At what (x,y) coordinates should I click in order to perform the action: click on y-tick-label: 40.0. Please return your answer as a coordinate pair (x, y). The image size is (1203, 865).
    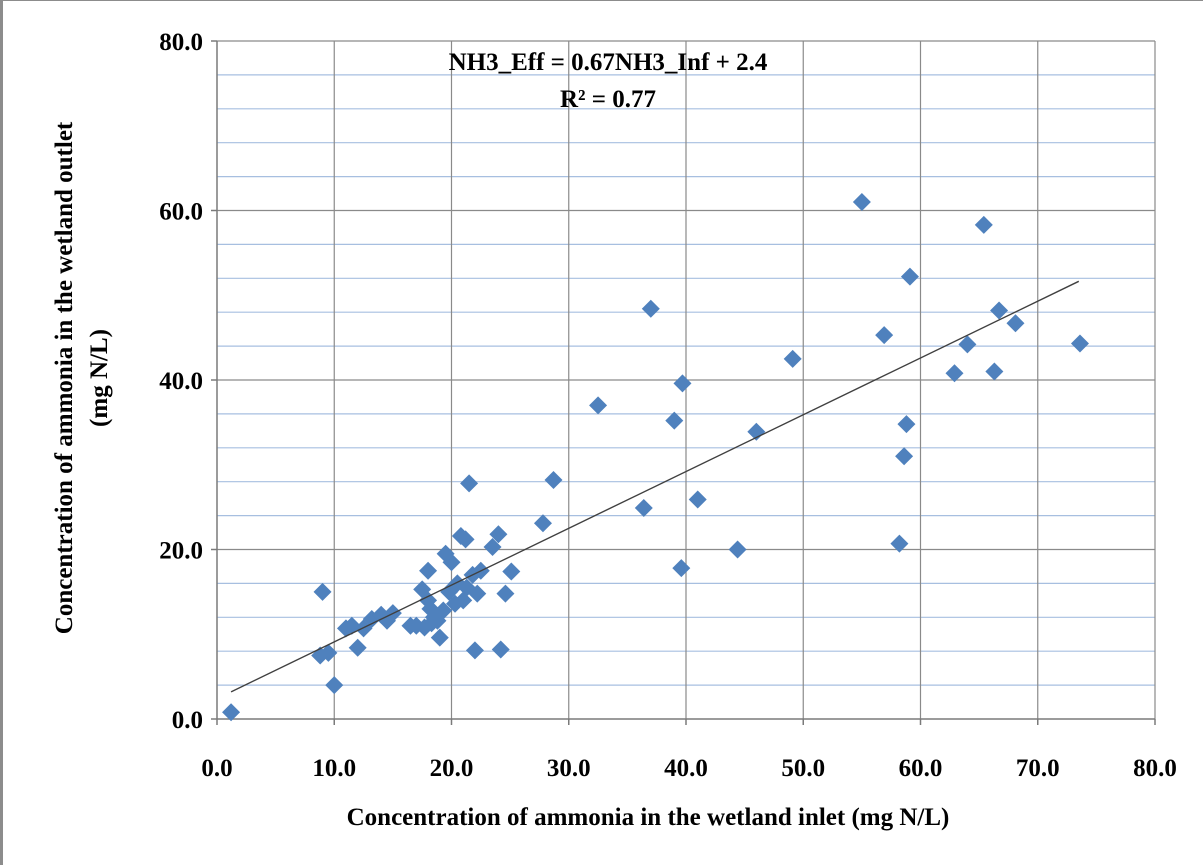
    Looking at the image, I should click on (181, 381).